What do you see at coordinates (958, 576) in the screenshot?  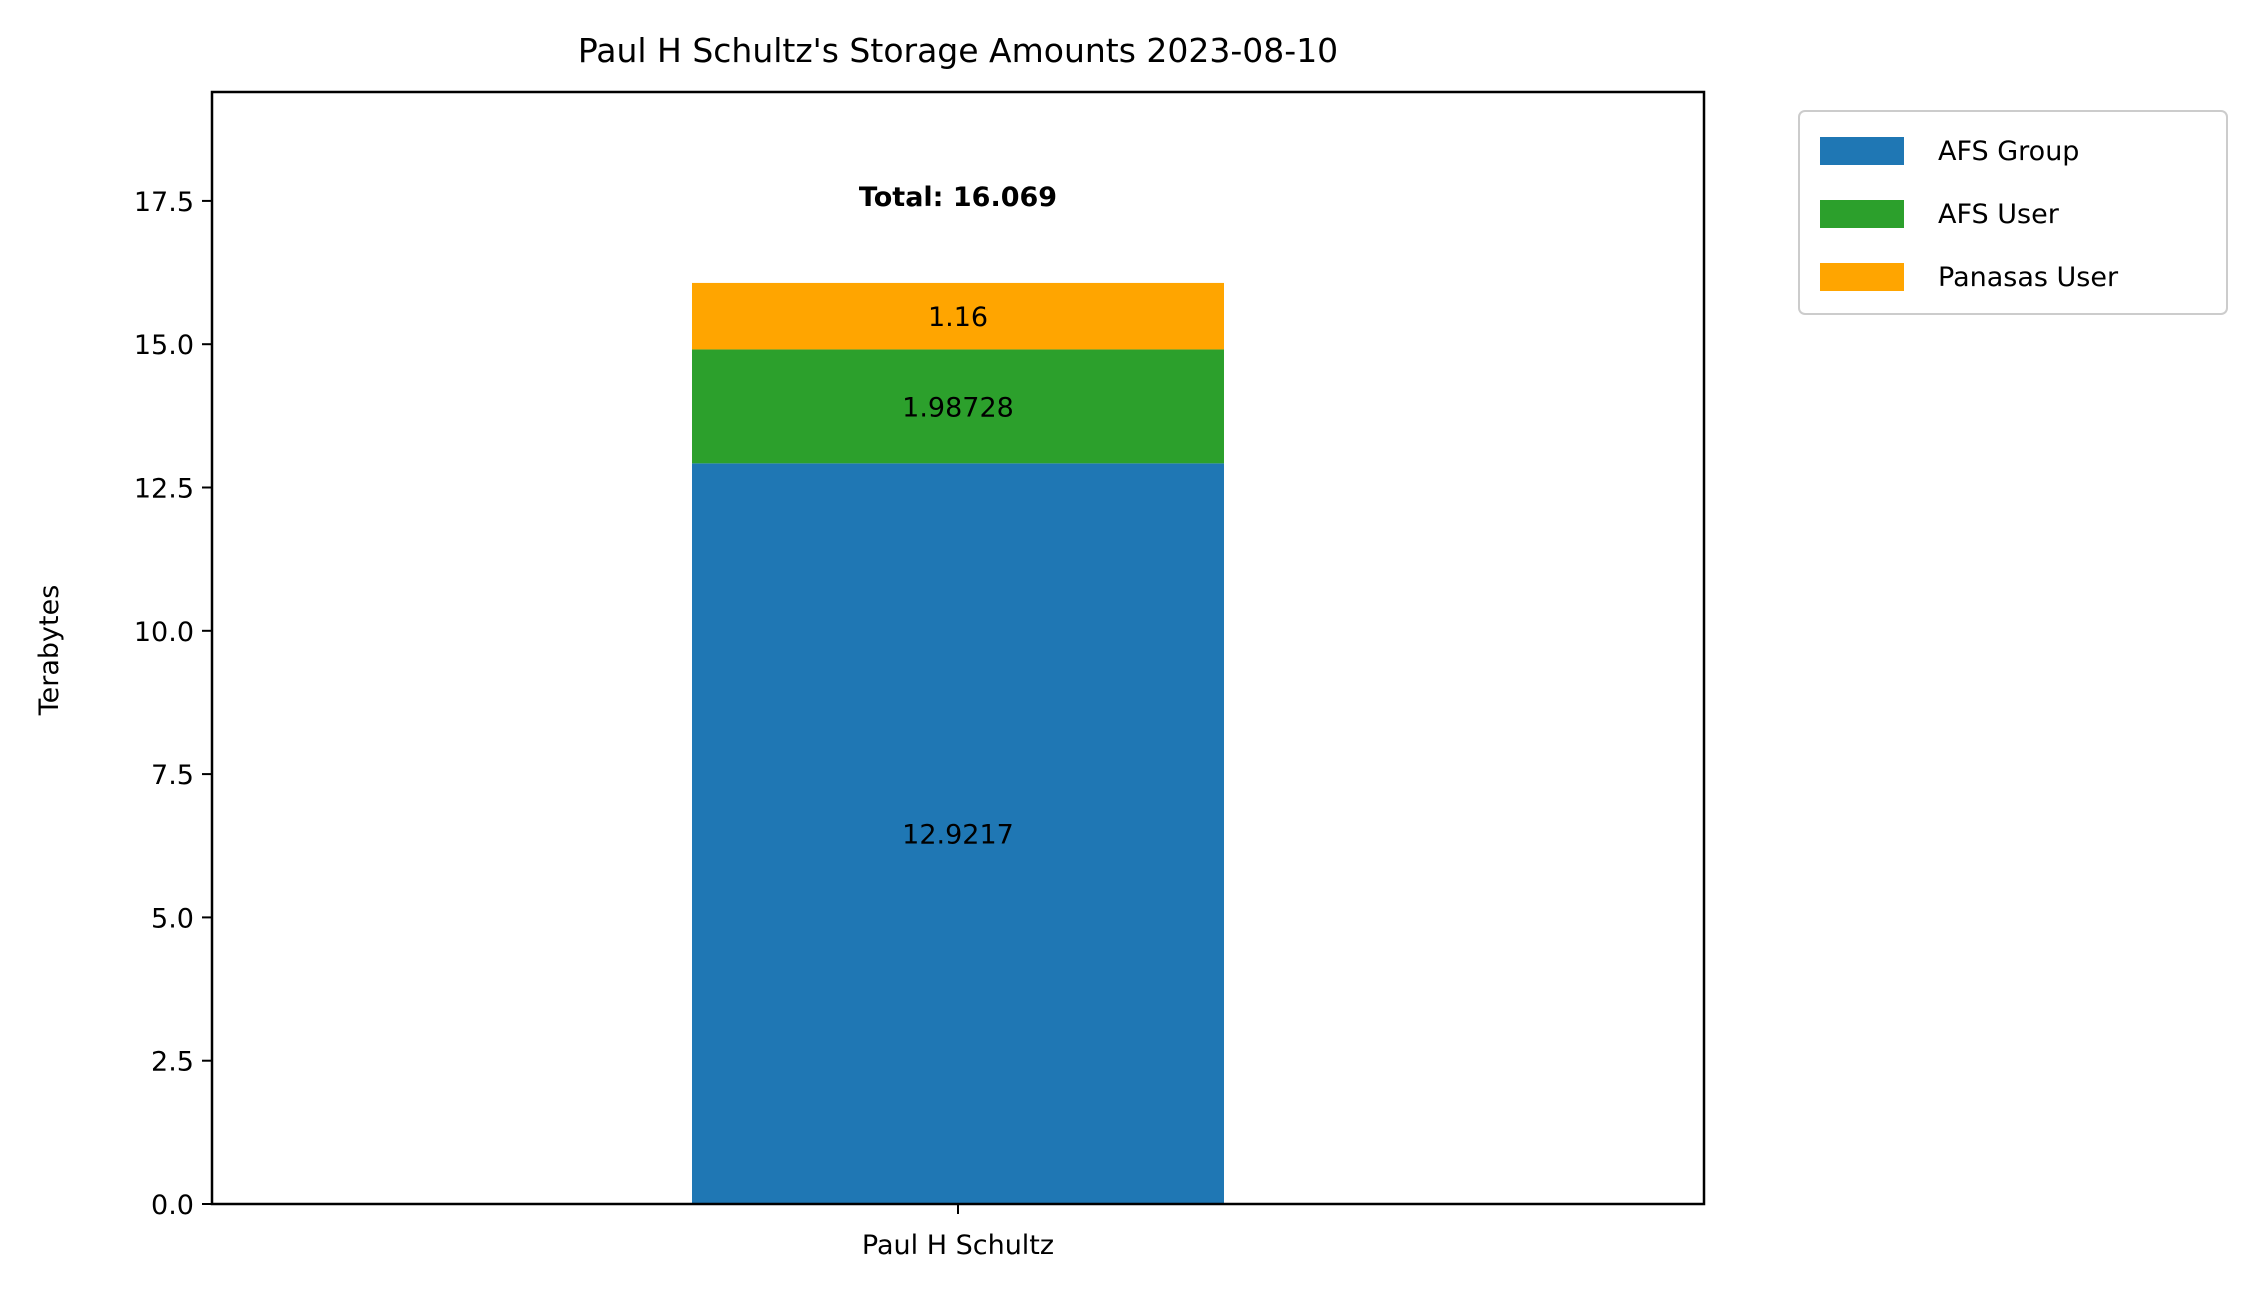 I see `bar-value-labels: 12.9217 1.98728 1.16` at bounding box center [958, 576].